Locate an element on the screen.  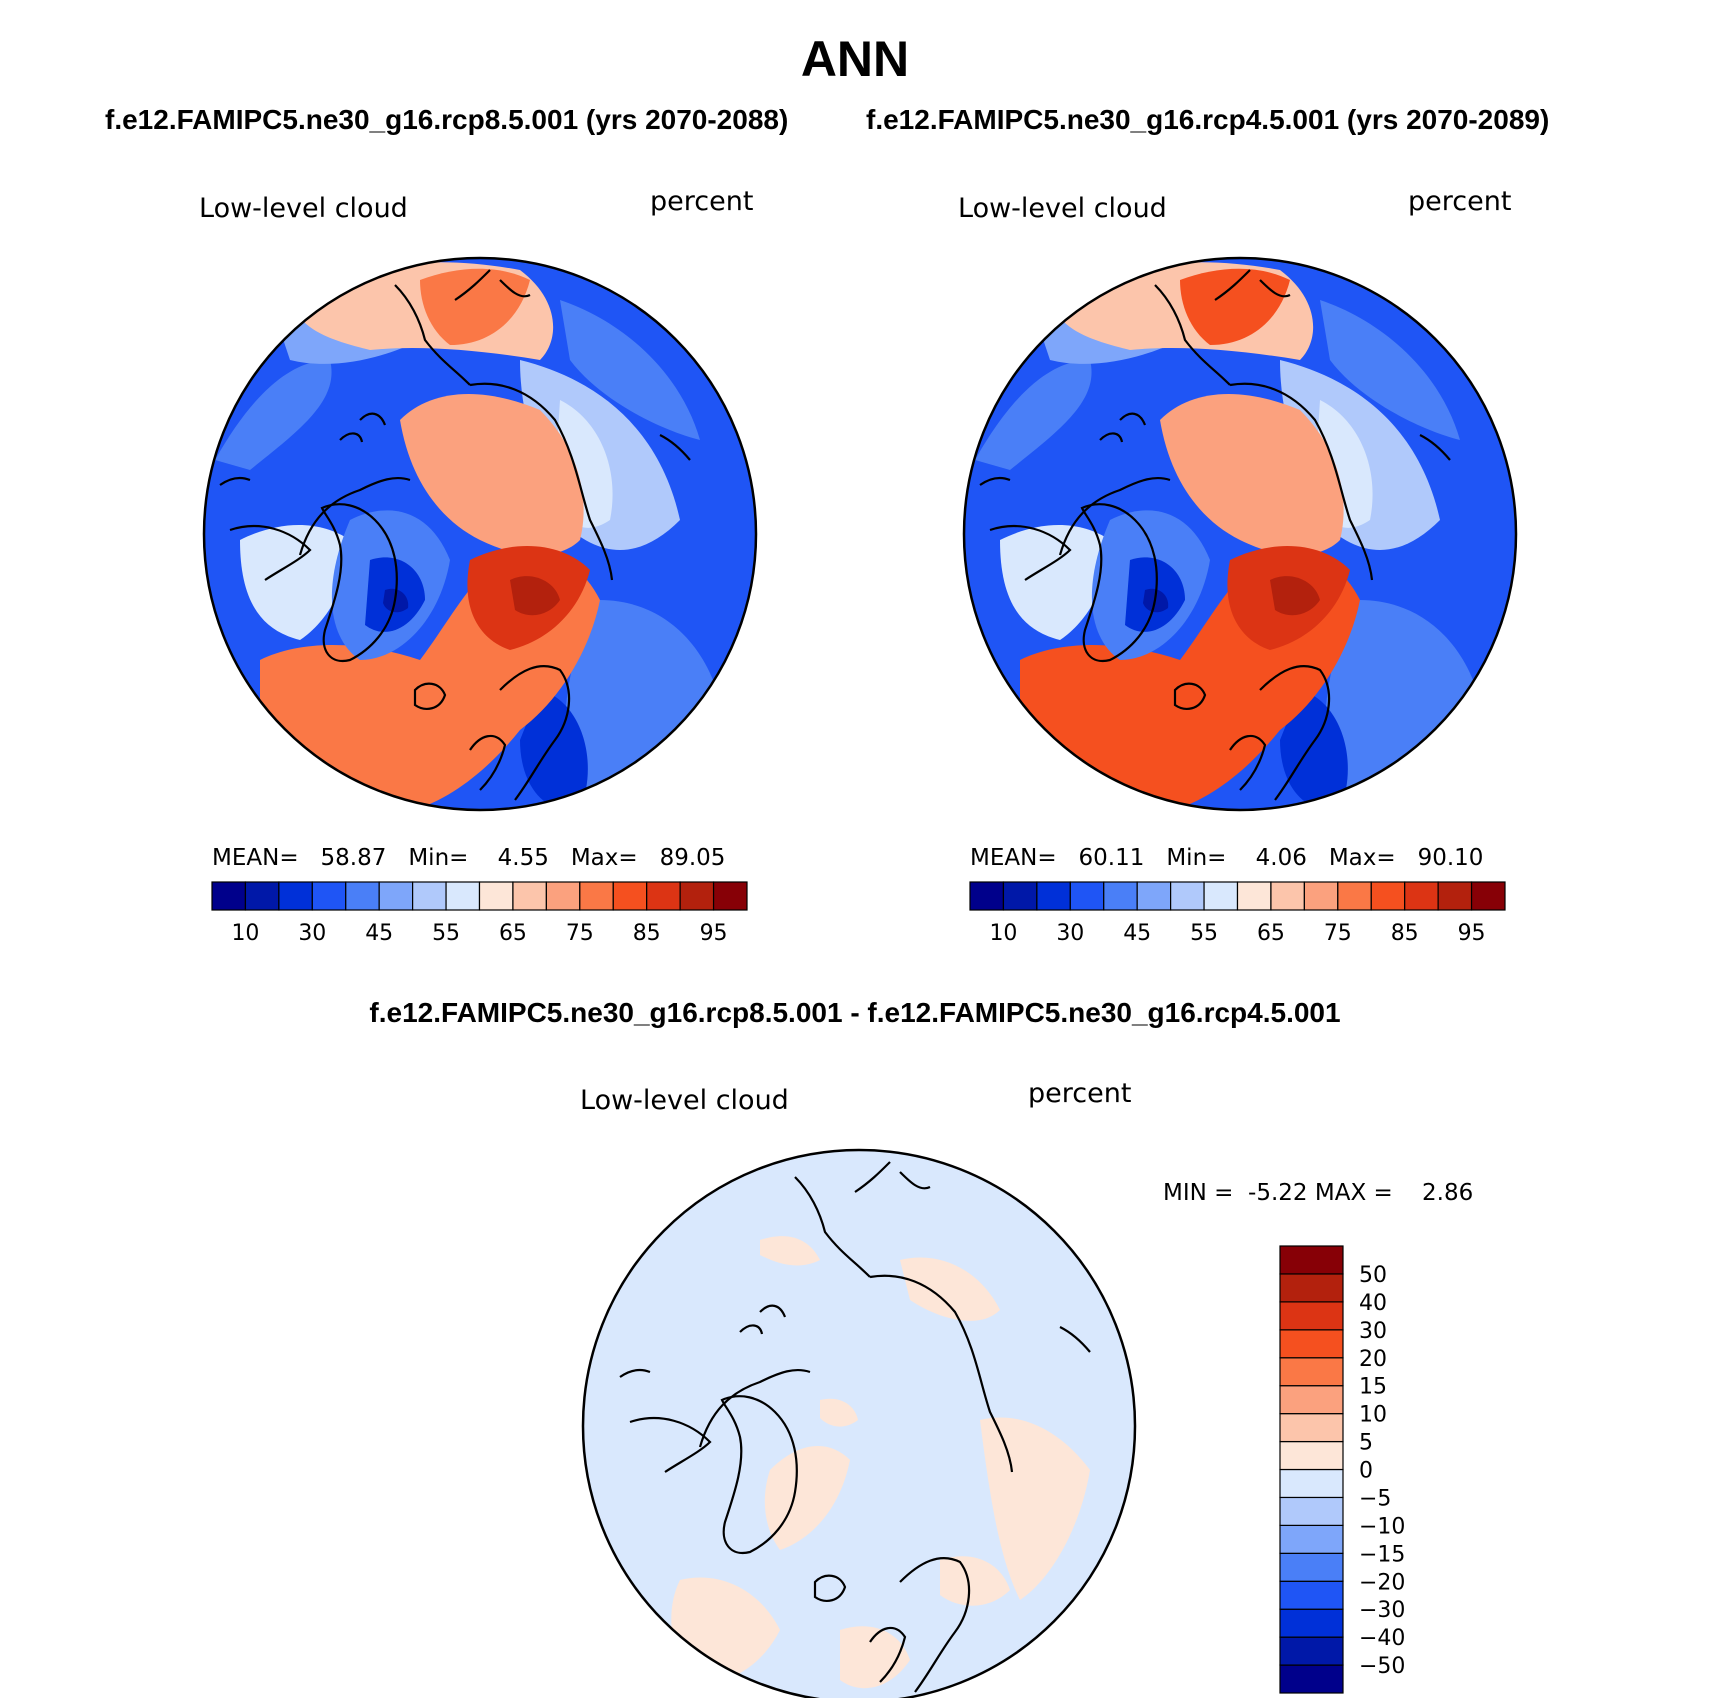
panel3-colorbar-tick-label: 5 is located at coordinates (1366, 1443).